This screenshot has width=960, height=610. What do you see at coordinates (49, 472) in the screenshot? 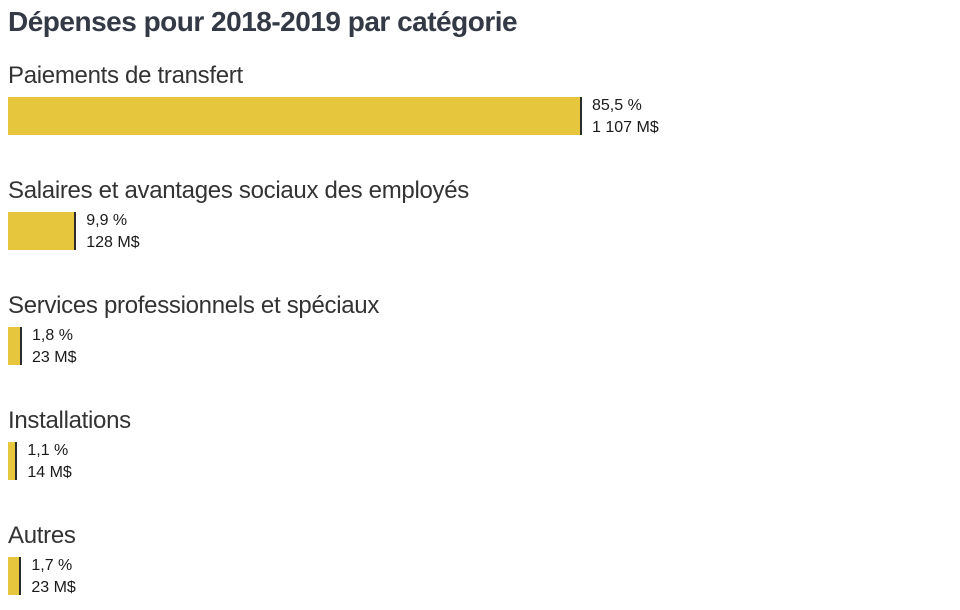
I see `amount-label: 14 M$` at bounding box center [49, 472].